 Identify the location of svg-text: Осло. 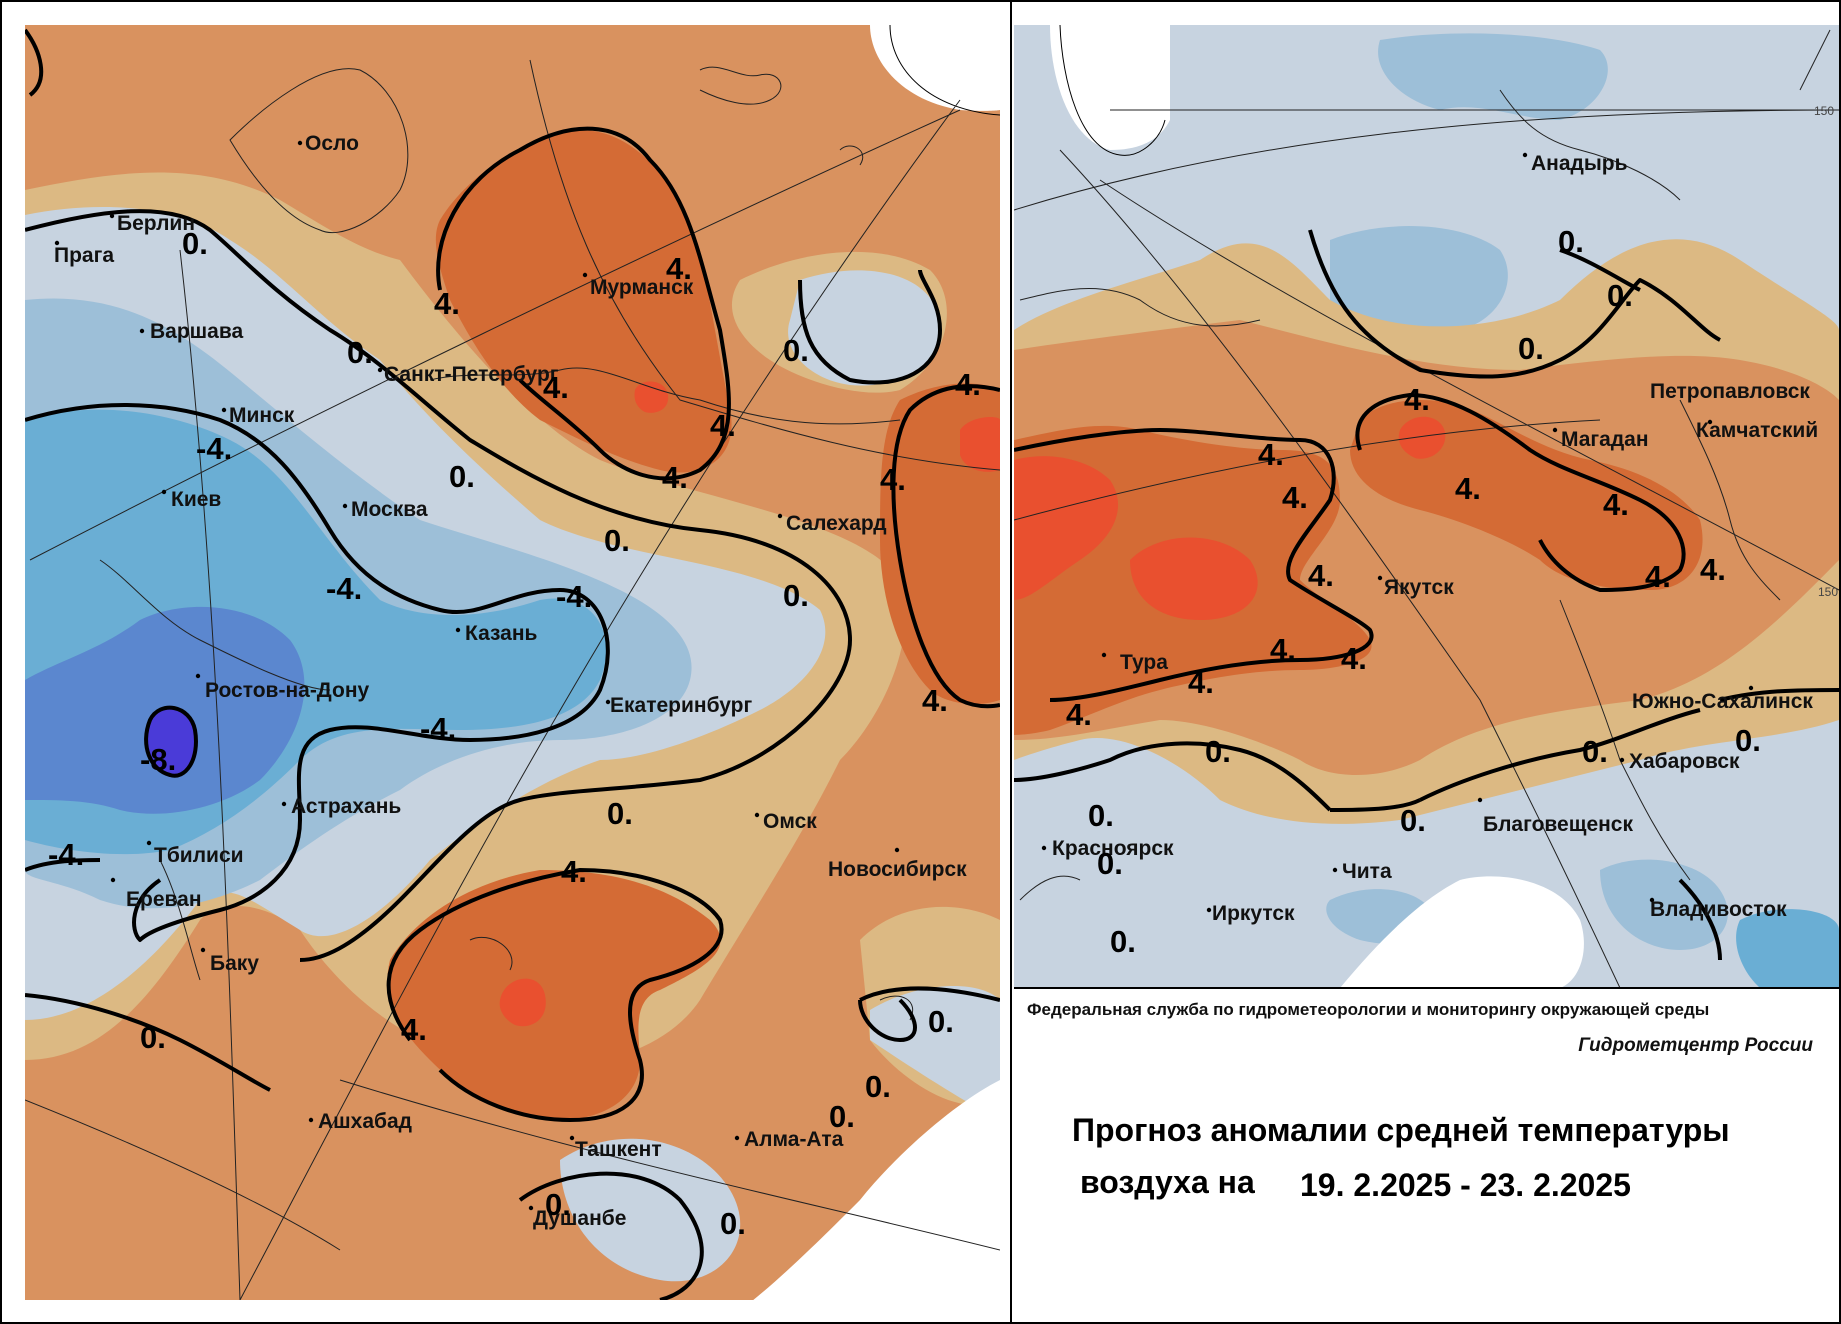
(332, 143).